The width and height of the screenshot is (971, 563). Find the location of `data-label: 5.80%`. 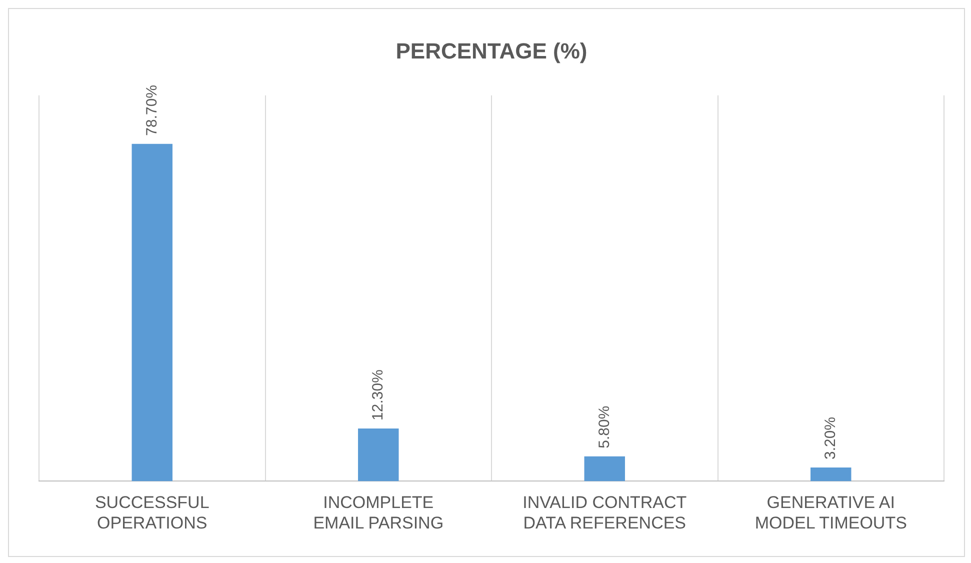

data-label: 5.80% is located at coordinates (604, 427).